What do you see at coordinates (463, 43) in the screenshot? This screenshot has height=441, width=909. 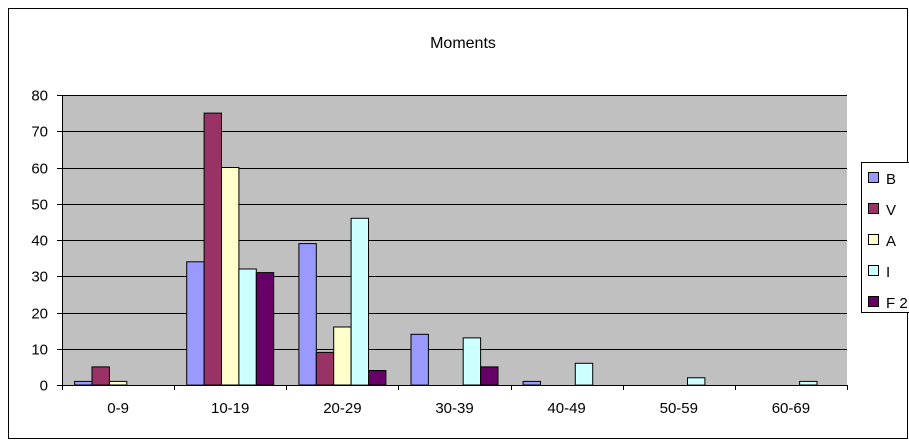 I see `chart-title: Moments` at bounding box center [463, 43].